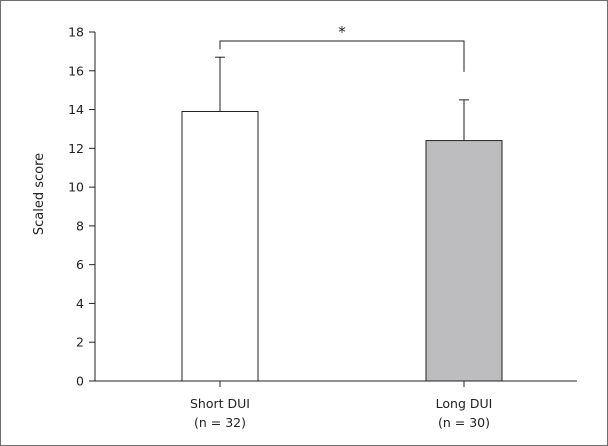 Image resolution: width=608 pixels, height=446 pixels. What do you see at coordinates (464, 422) in the screenshot?
I see `x-tick-sublabel-2: (n = 30)` at bounding box center [464, 422].